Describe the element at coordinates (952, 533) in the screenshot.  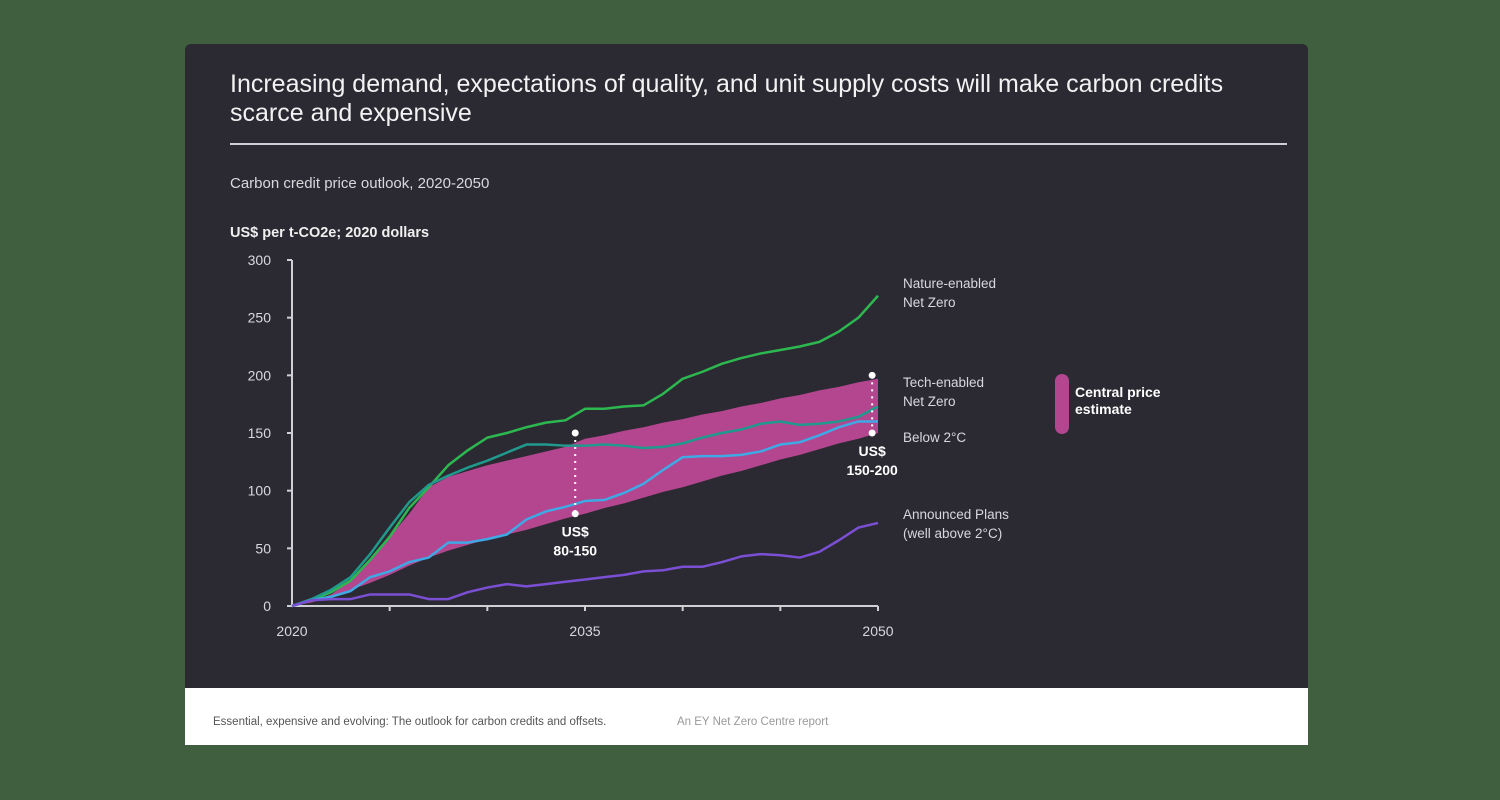
I see `series-label-announced: (well above 2°C)` at that location.